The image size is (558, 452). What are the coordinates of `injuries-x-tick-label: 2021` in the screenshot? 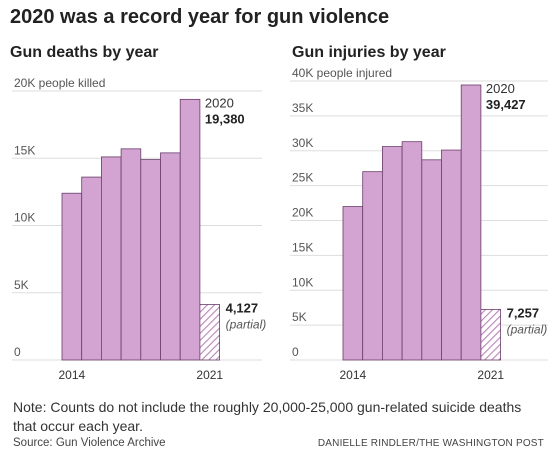 It's located at (490, 375).